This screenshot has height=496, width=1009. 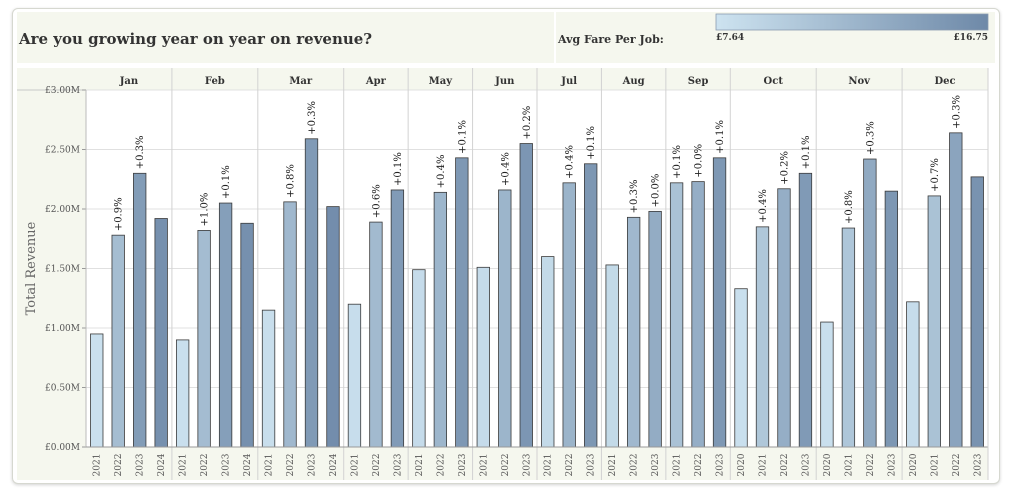 I want to click on legend-color-bar, so click(x=852, y=22).